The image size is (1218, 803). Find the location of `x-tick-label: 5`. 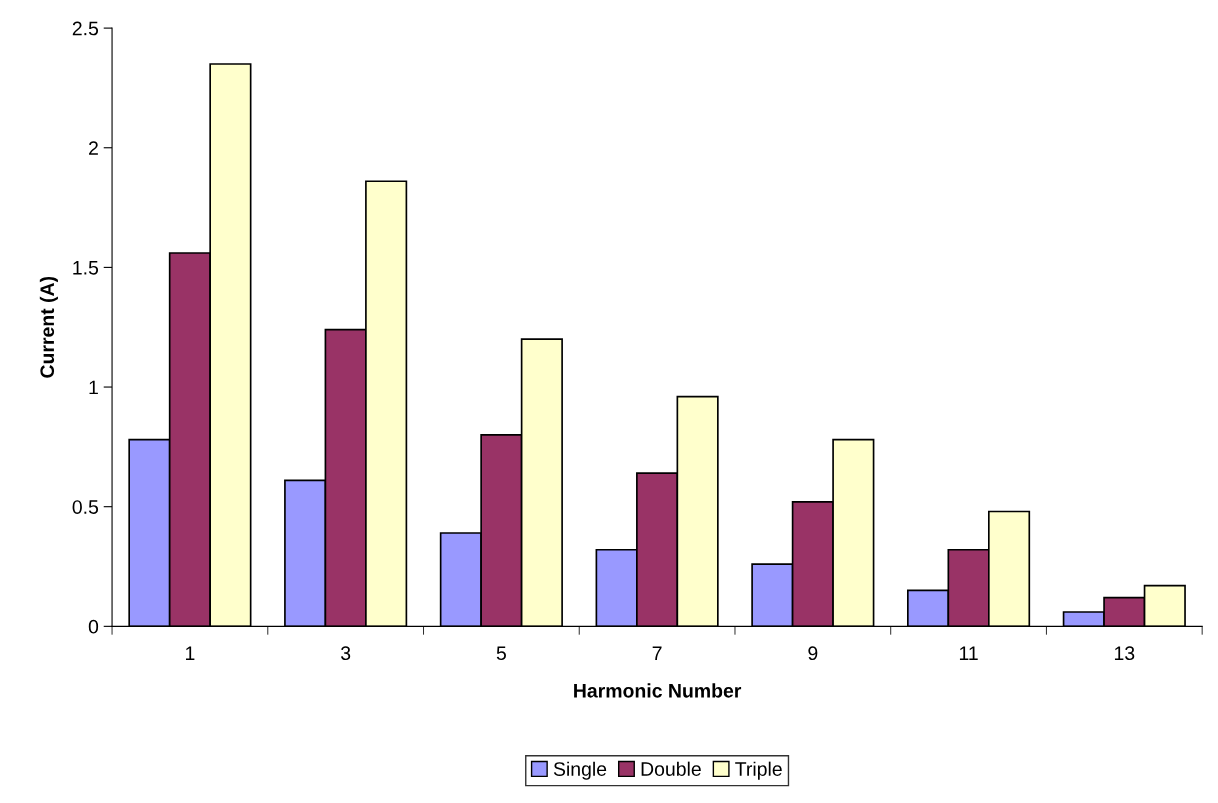

x-tick-label: 5 is located at coordinates (501, 653).